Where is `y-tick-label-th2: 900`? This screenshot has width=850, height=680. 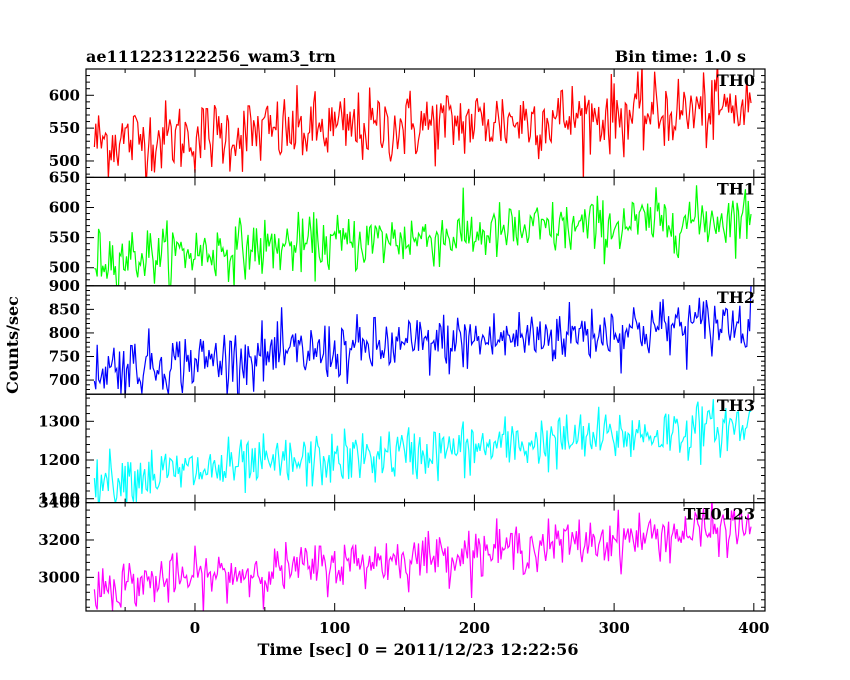
y-tick-label-th2: 900 is located at coordinates (64, 286).